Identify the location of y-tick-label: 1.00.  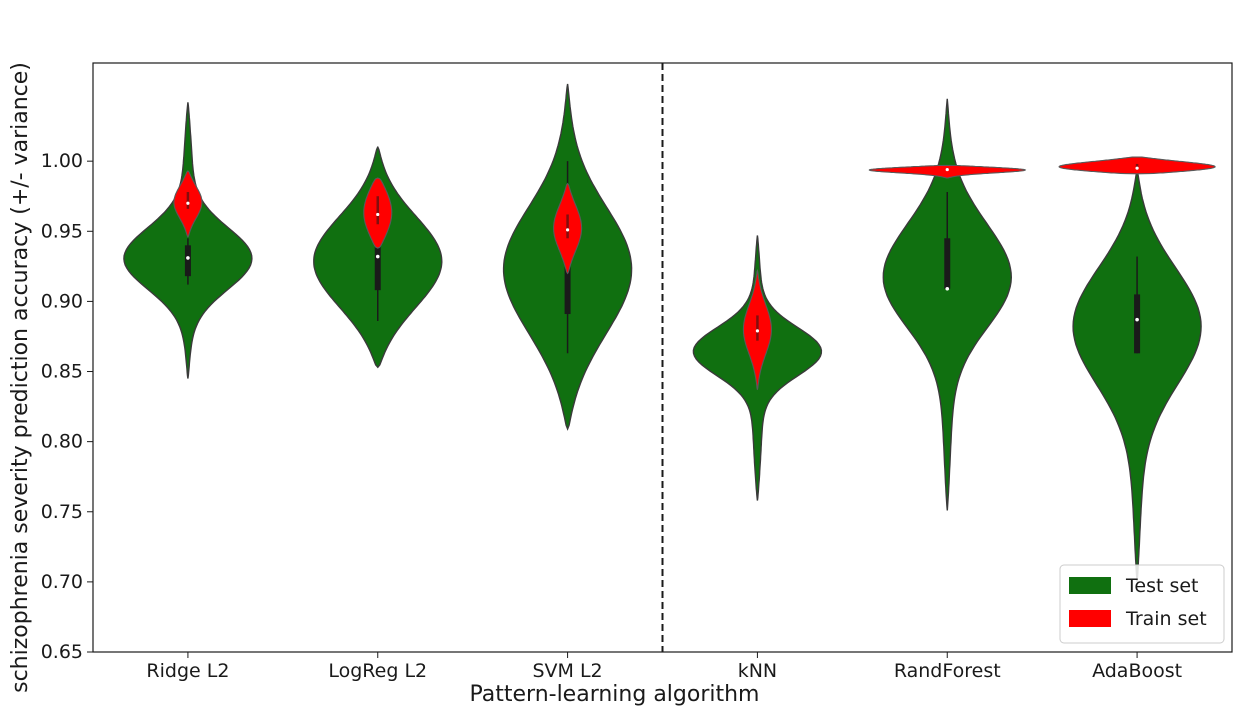
(62, 161).